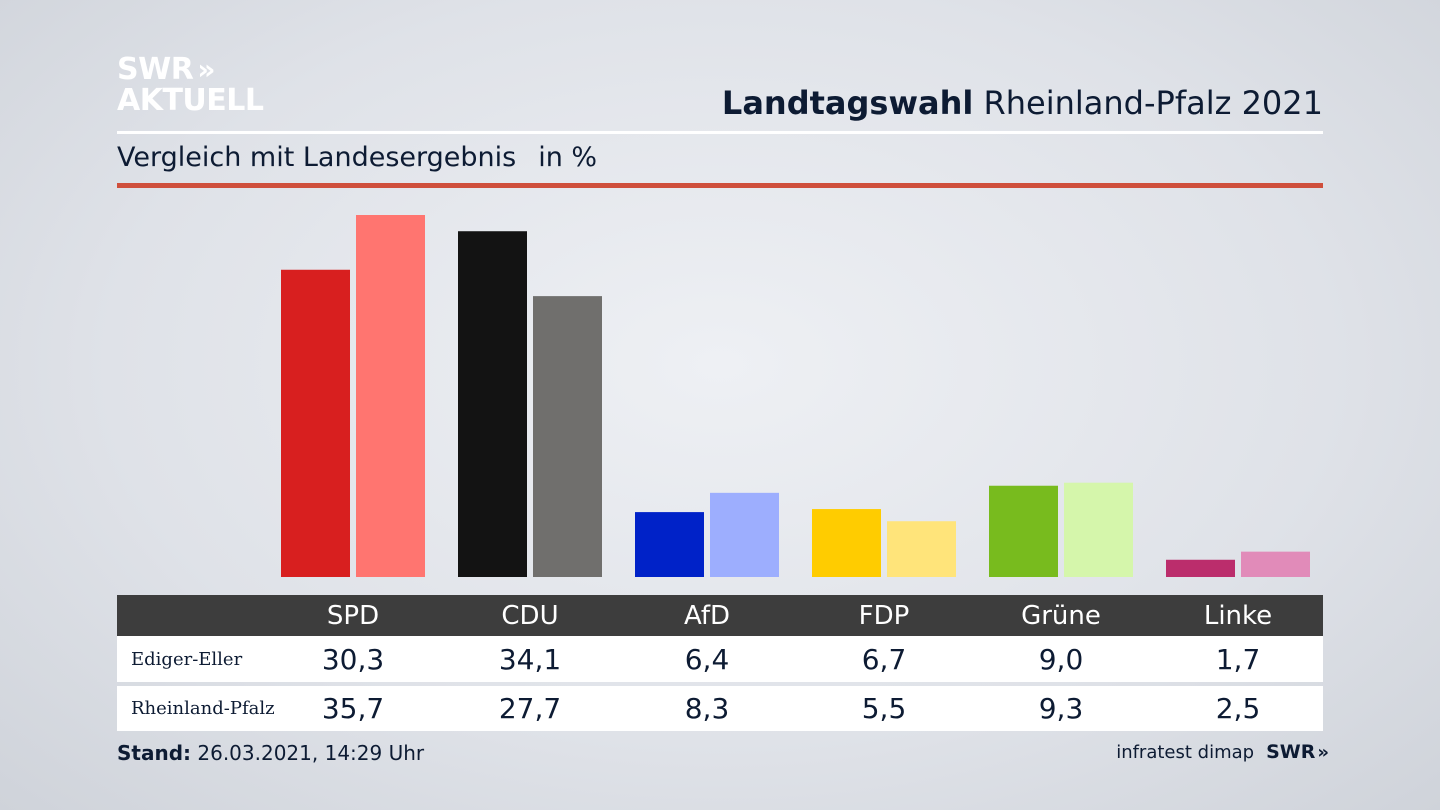 The image size is (1440, 810). I want to click on bar-spd-ediger-eller, so click(315, 423).